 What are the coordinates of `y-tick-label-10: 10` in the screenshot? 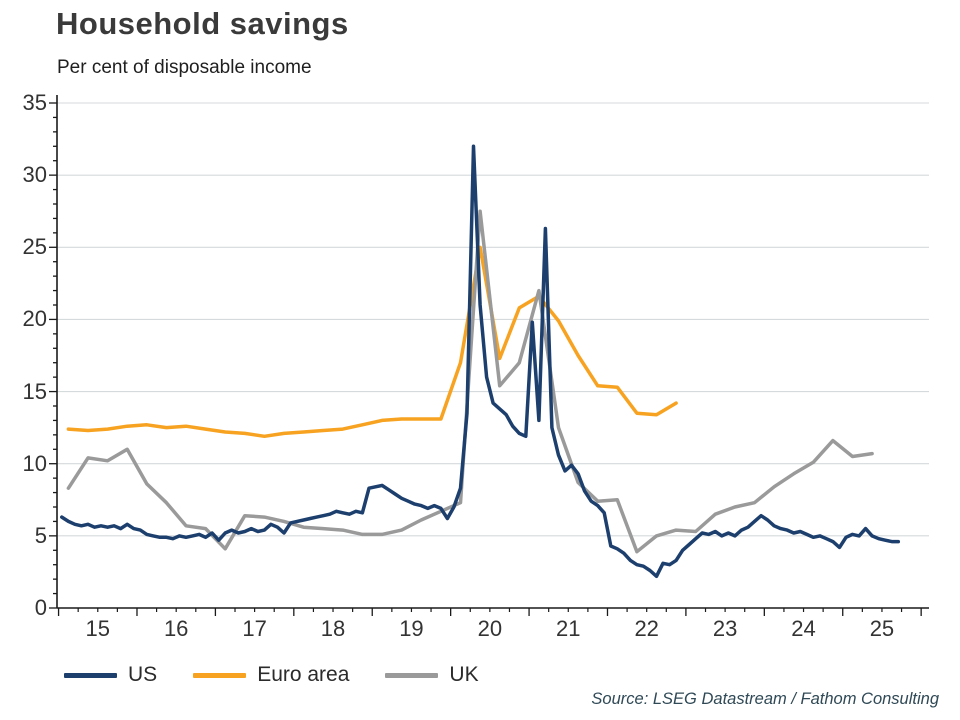 It's located at (34, 463).